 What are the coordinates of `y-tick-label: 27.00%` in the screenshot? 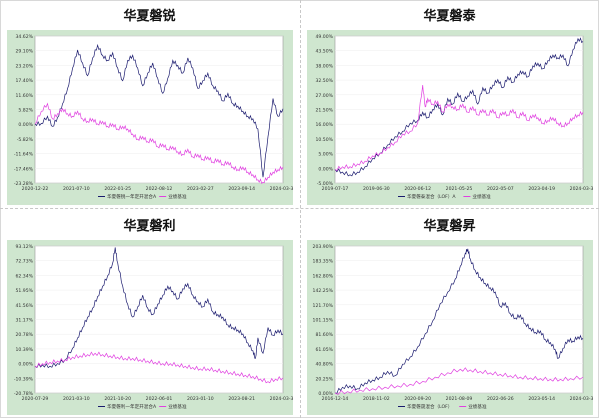 It's located at (324, 96).